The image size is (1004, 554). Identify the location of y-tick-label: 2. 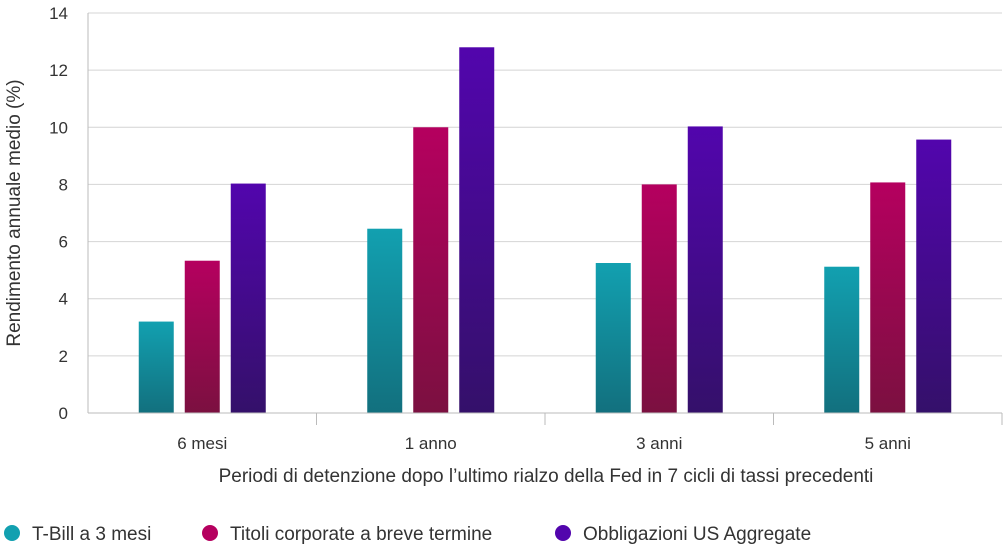
(63, 356).